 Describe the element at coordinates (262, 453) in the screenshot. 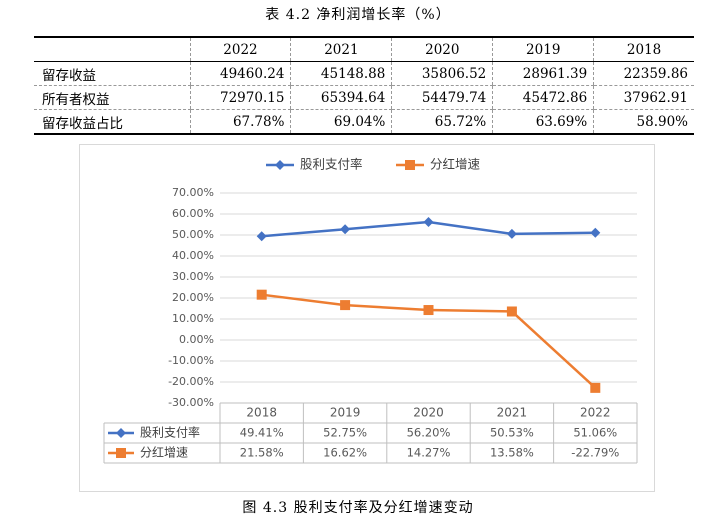

I see `data-label: 21.58%` at that location.